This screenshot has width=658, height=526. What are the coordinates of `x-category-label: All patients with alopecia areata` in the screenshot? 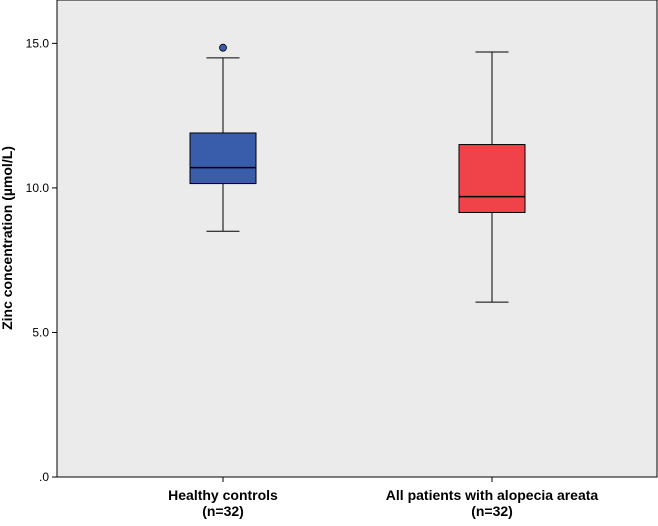 It's located at (492, 495).